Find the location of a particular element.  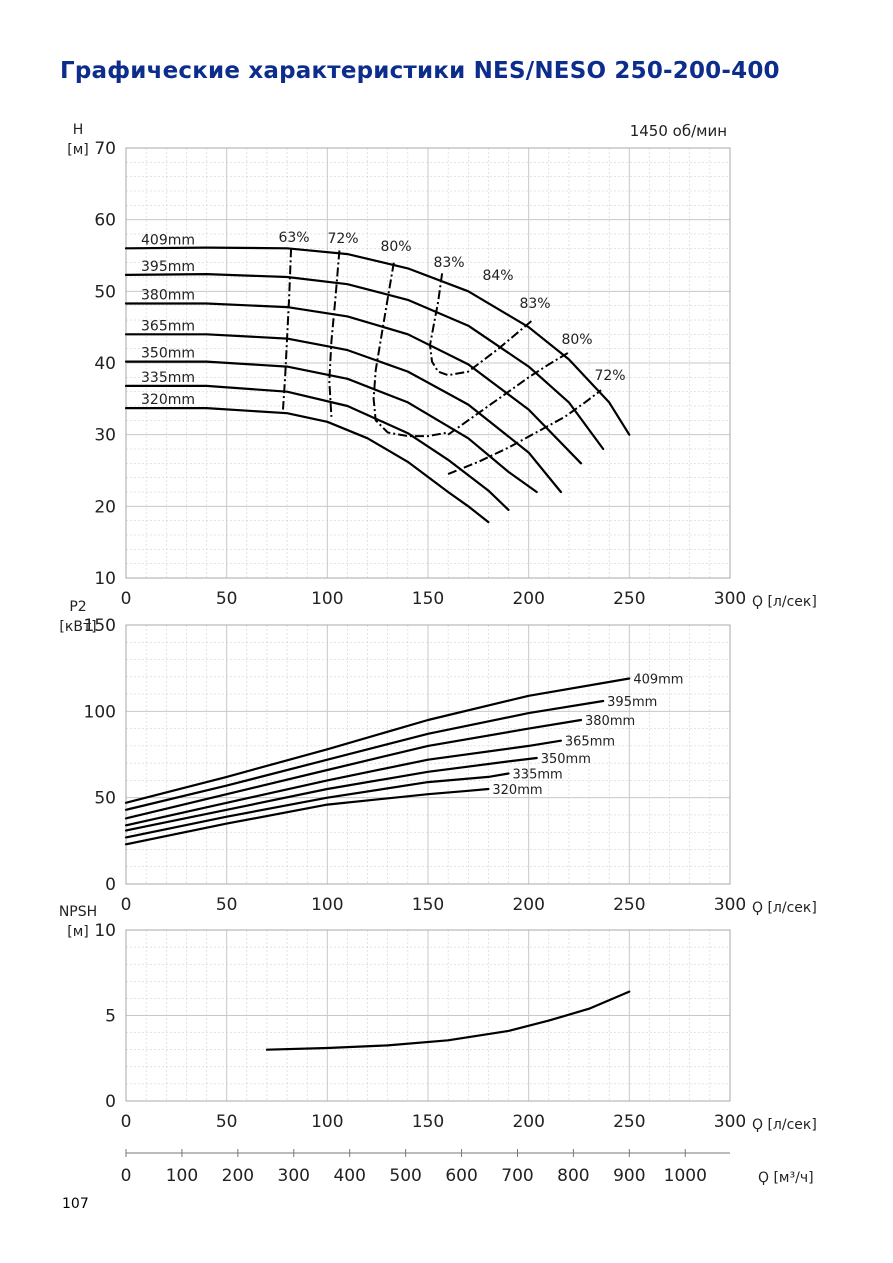

y-tick-label: 150 is located at coordinates (100, 626).